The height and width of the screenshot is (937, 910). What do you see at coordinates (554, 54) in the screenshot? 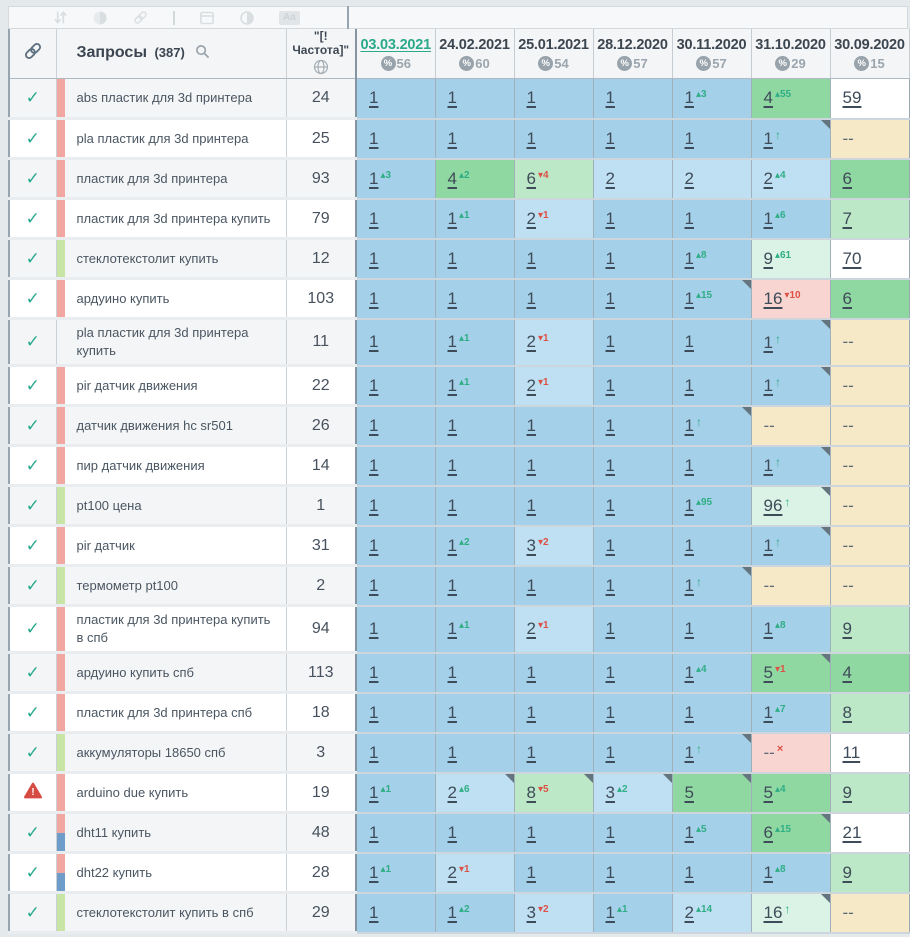
I see `date-column-header: 25.01.2021% 54` at bounding box center [554, 54].